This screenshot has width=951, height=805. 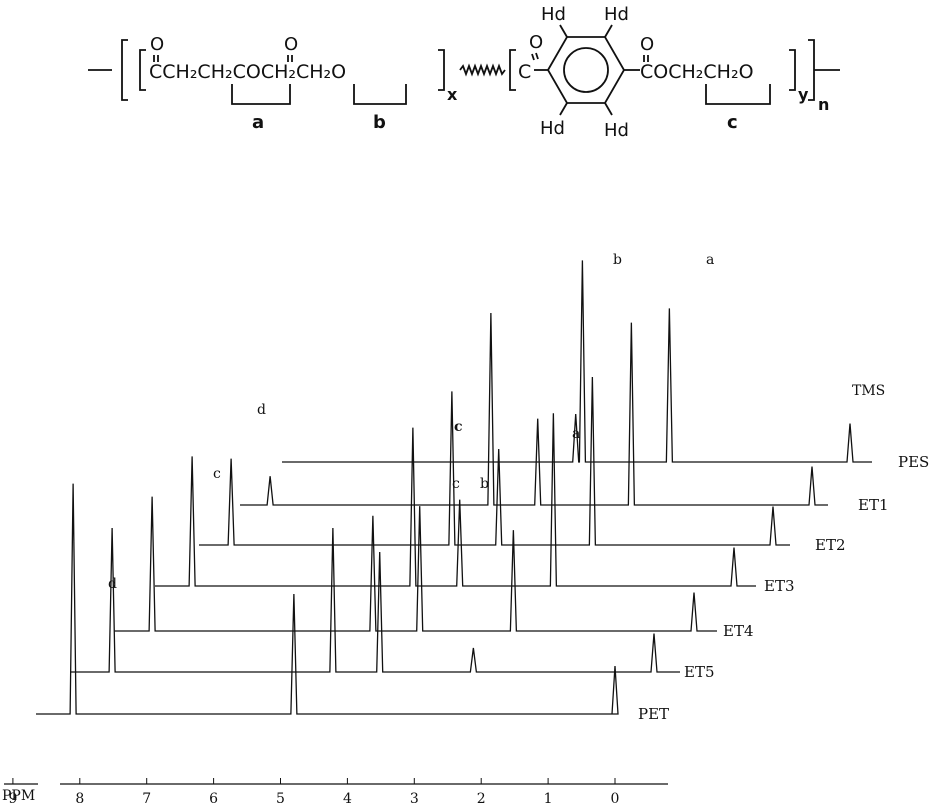 What do you see at coordinates (830, 545) in the screenshot?
I see `series-label-et2: ET2` at bounding box center [830, 545].